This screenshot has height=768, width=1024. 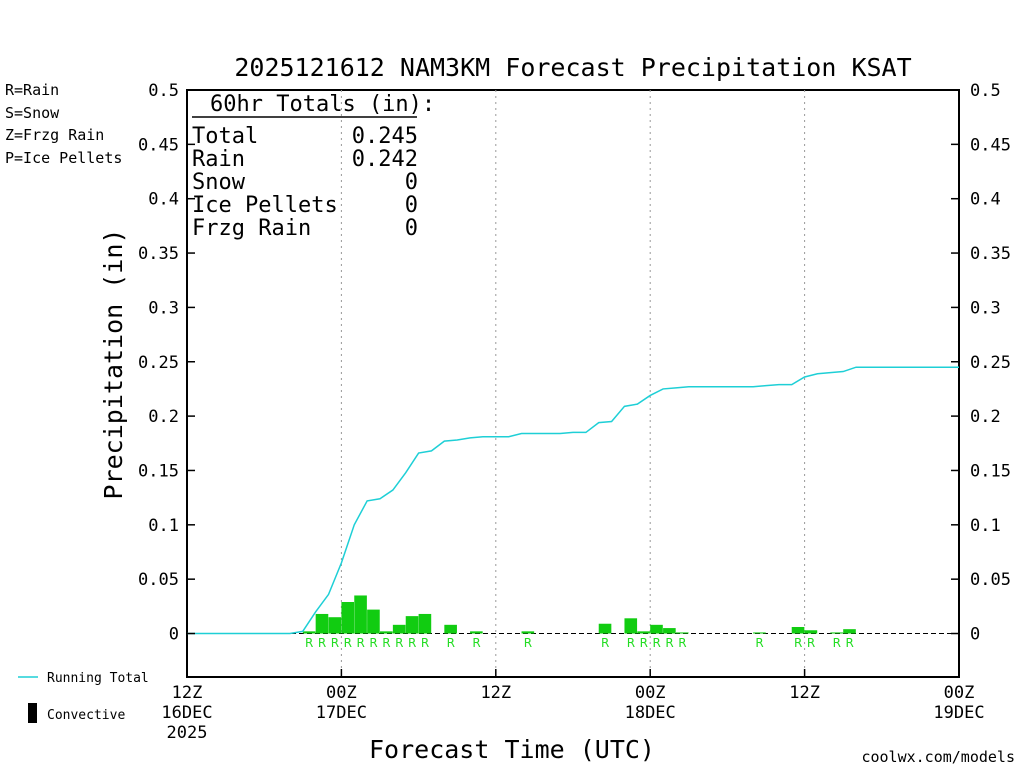 What do you see at coordinates (322, 104) in the screenshot?
I see `totals-title: 60hr Totals (in):` at bounding box center [322, 104].